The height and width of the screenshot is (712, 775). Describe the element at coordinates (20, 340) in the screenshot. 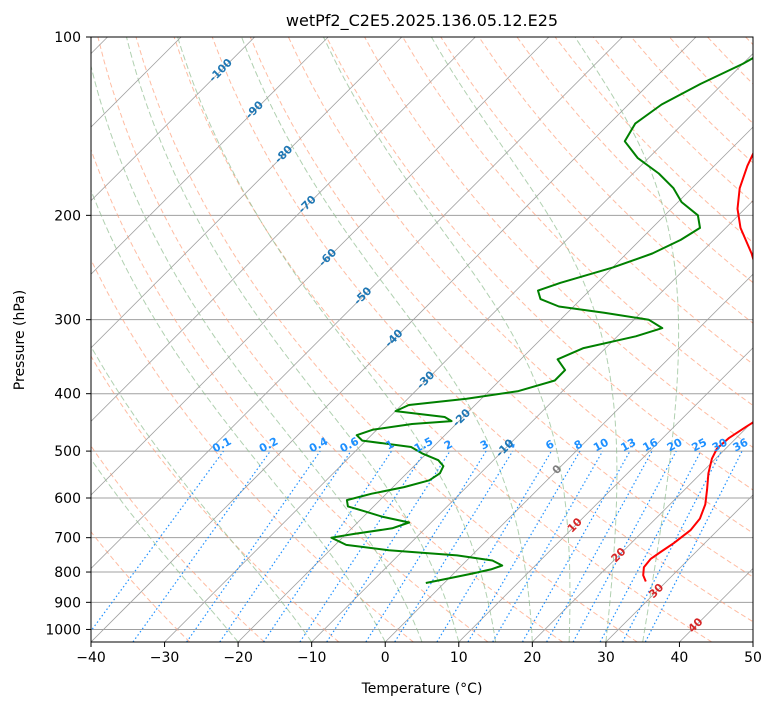

I see `y-axis-label: Pressure (hPa)` at that location.